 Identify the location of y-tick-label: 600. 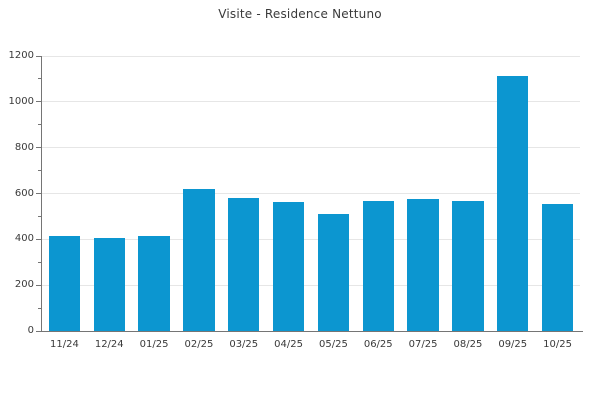
(24, 193).